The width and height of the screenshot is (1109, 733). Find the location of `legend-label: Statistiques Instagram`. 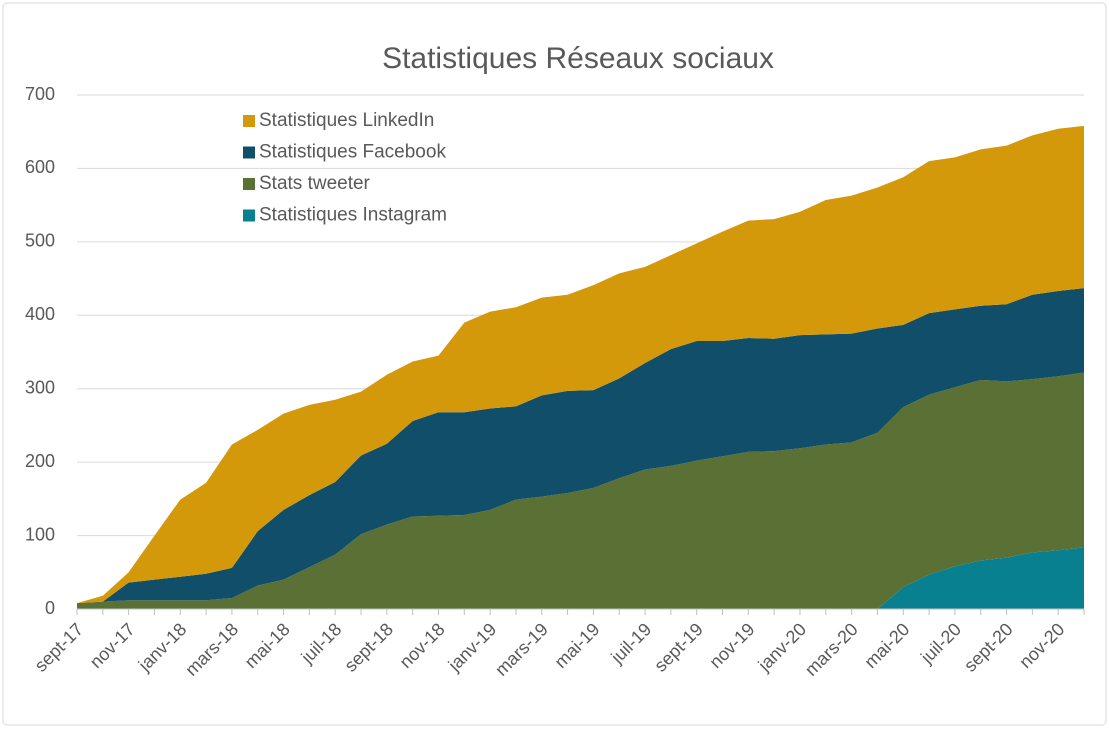

legend-label: Statistiques Instagram is located at coordinates (353, 215).